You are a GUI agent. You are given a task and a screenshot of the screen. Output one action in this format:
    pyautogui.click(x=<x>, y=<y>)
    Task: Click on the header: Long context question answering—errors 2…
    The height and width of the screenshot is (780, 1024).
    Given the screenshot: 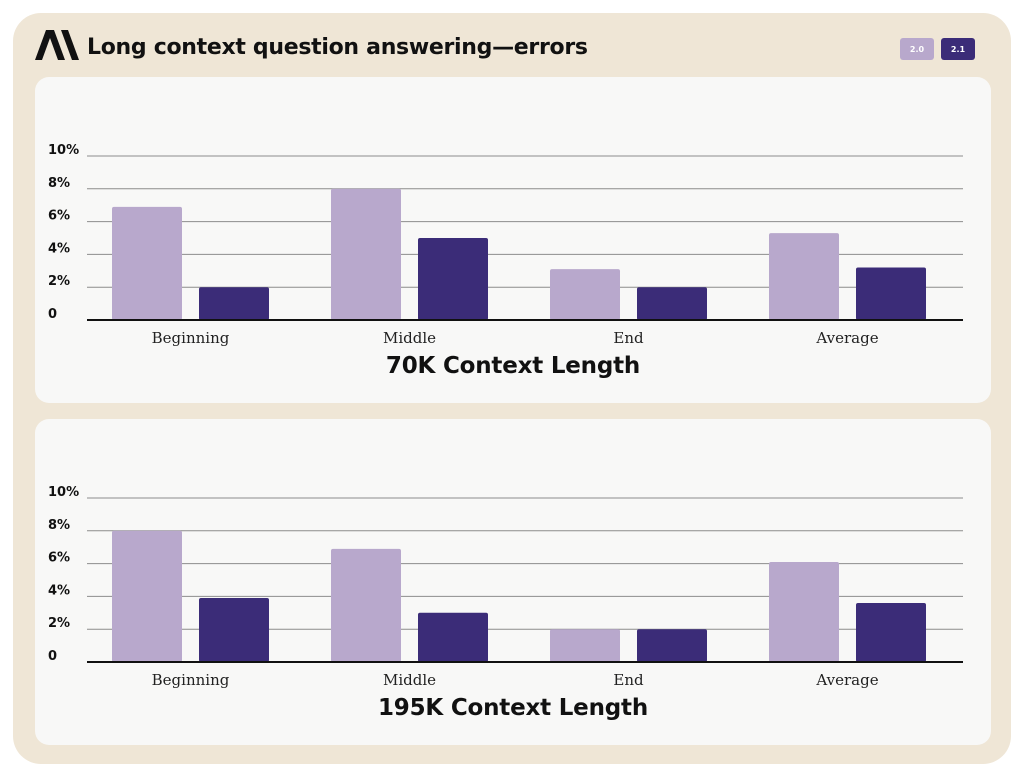 What is the action you would take?
    pyautogui.click(x=512, y=45)
    